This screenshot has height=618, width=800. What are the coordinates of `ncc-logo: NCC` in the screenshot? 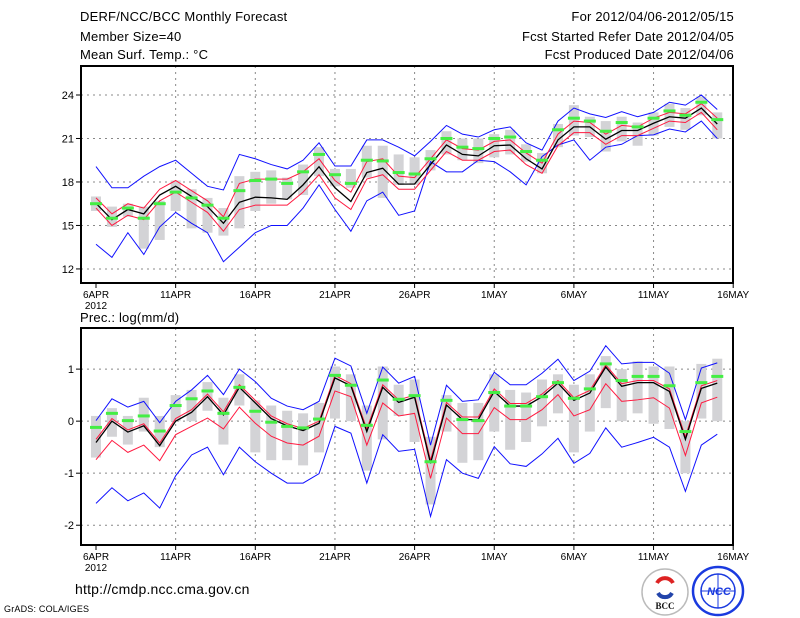 It's located at (718, 591).